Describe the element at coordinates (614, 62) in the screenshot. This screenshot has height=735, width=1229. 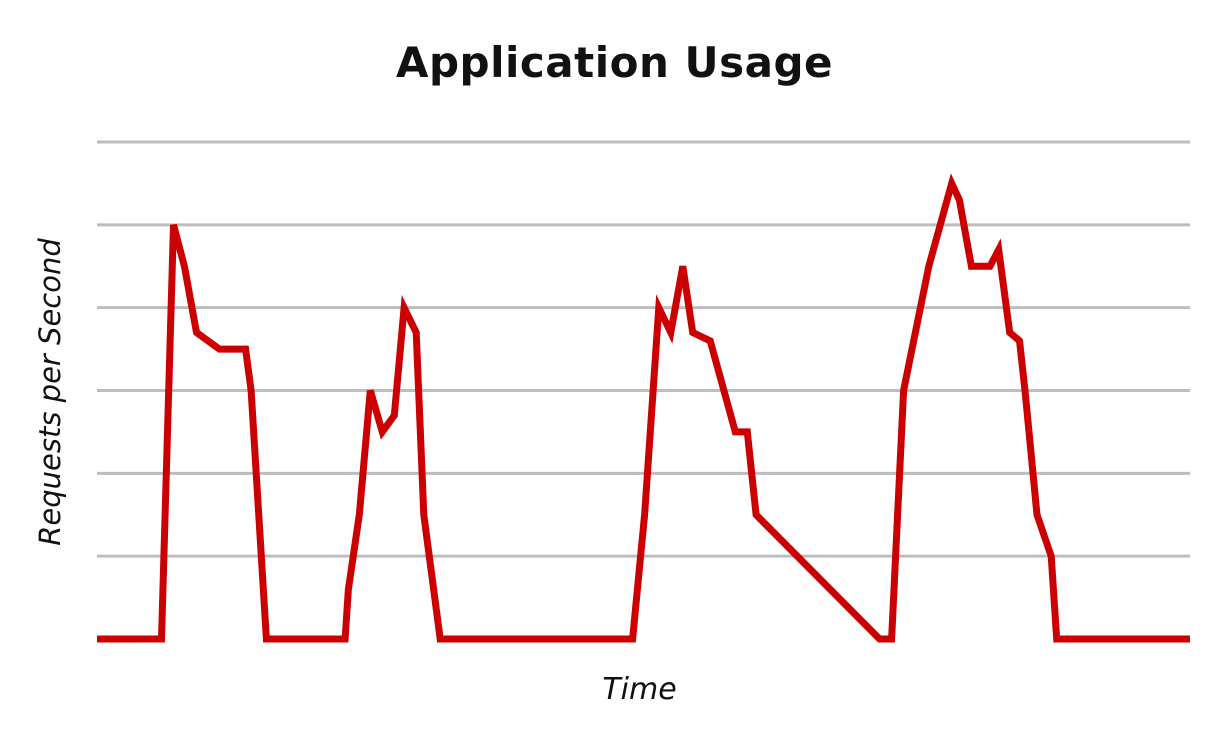
I see `chart-title: Application Usage` at that location.